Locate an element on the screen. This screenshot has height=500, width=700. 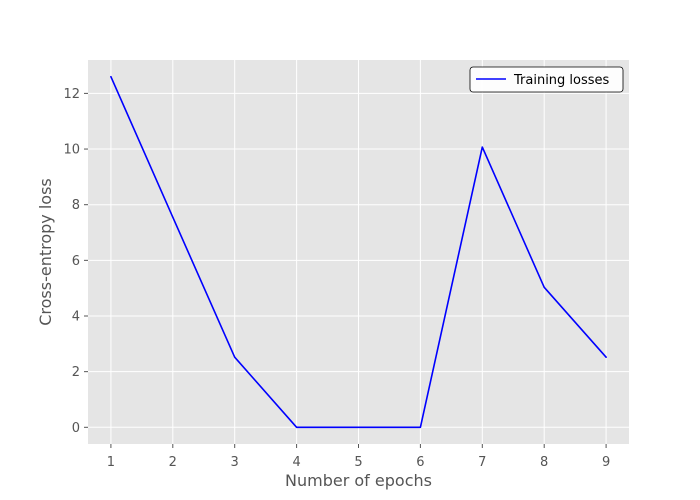
x-tick-label: 5 is located at coordinates (358, 462).